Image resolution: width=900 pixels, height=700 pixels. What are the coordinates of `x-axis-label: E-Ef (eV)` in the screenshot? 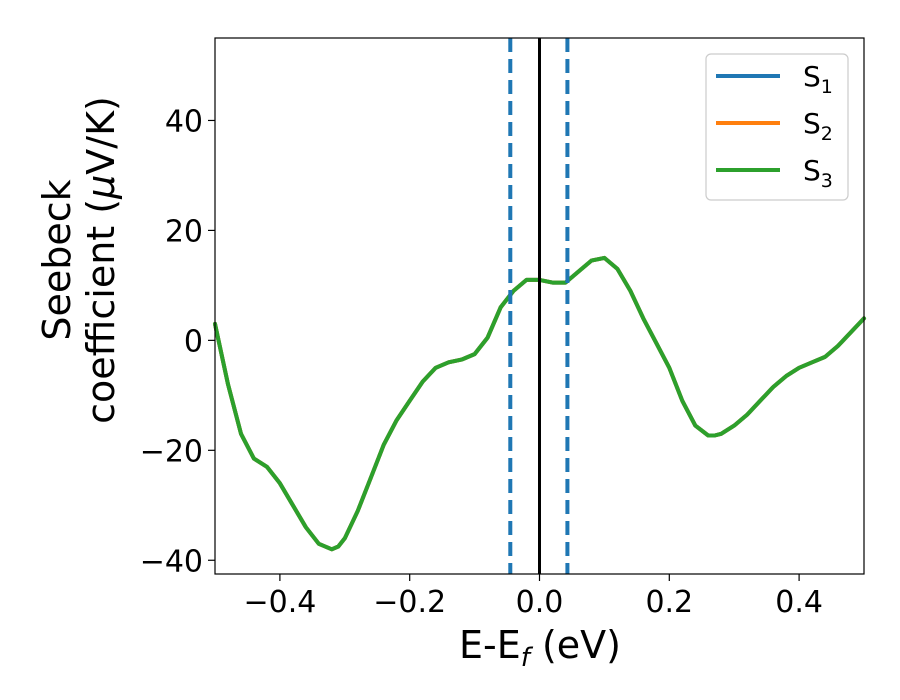 It's located at (540, 648).